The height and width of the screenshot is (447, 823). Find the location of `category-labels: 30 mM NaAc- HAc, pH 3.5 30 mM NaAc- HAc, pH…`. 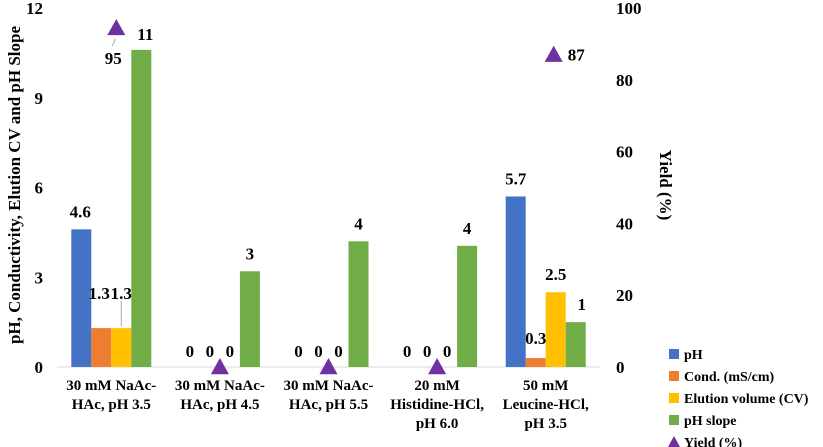

category-labels: 30 mM NaAc- HAc, pH 3.5 30 mM NaAc- HAc, pH… is located at coordinates (327, 405).